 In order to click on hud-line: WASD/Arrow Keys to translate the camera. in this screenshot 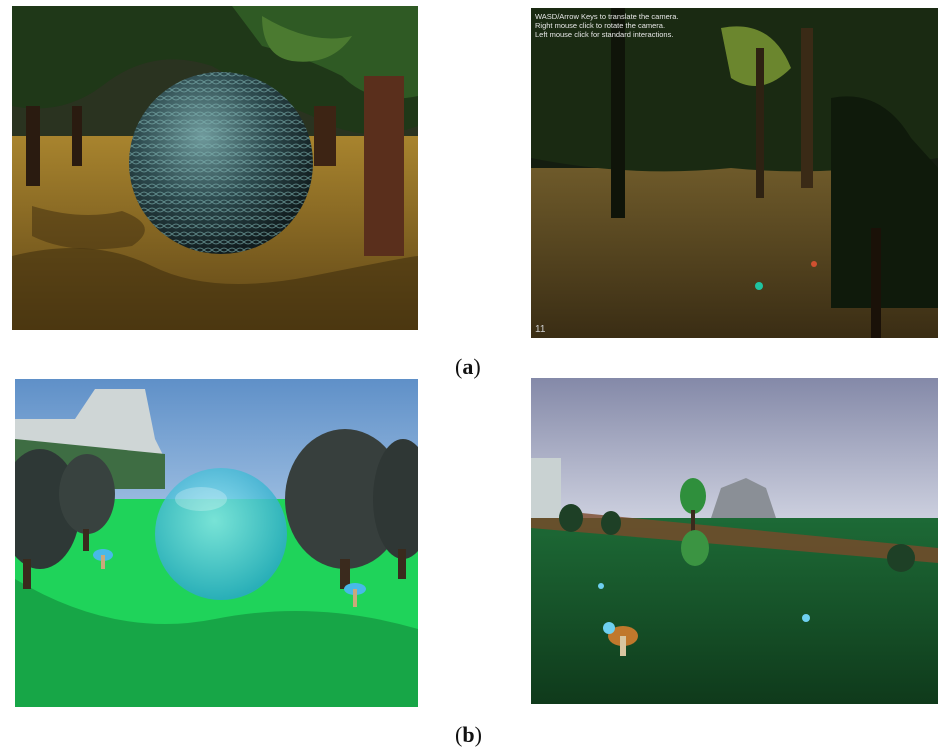, I will do `click(607, 16)`.